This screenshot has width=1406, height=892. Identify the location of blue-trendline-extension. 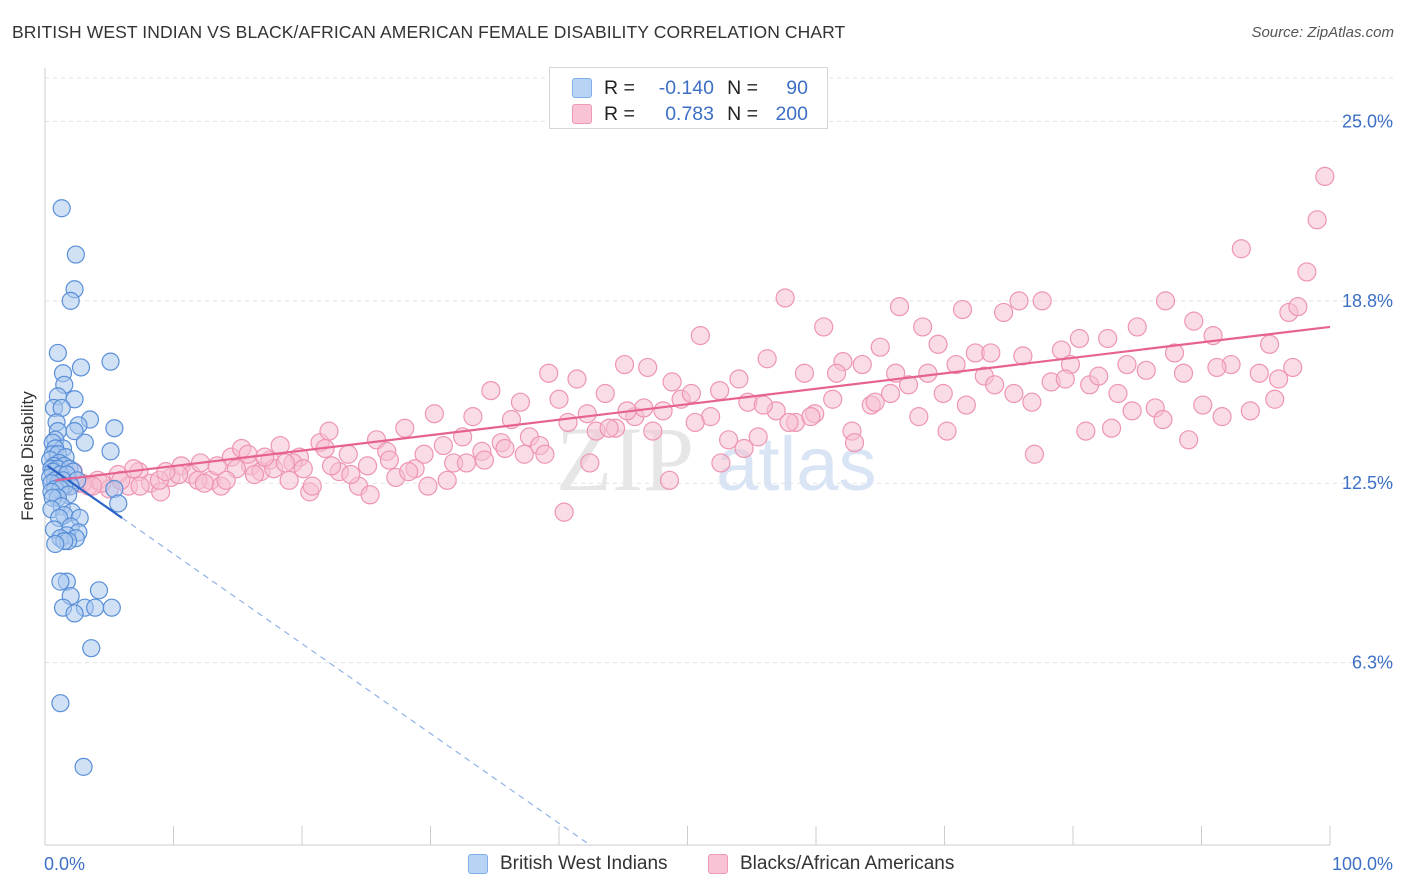
(356, 682).